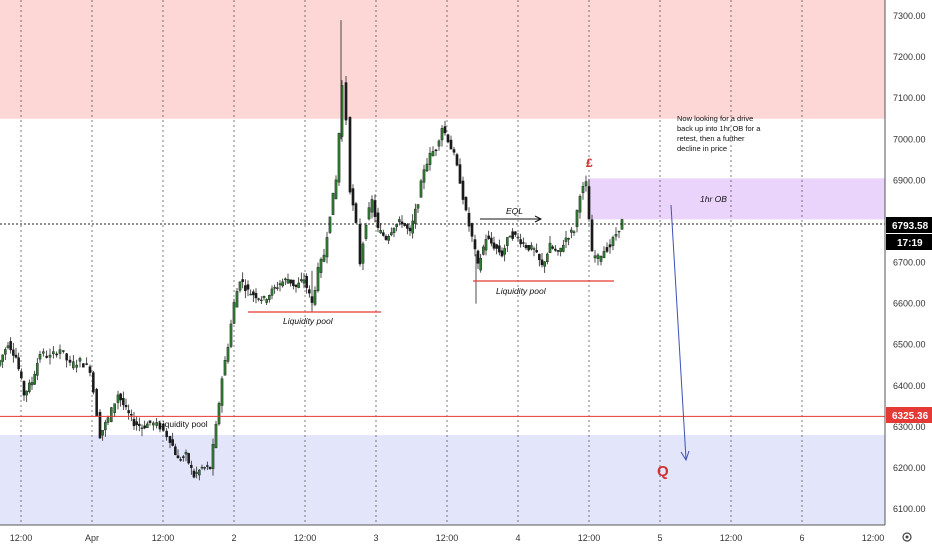  What do you see at coordinates (909, 98) in the screenshot?
I see `price-tick-label: 7100.00` at bounding box center [909, 98].